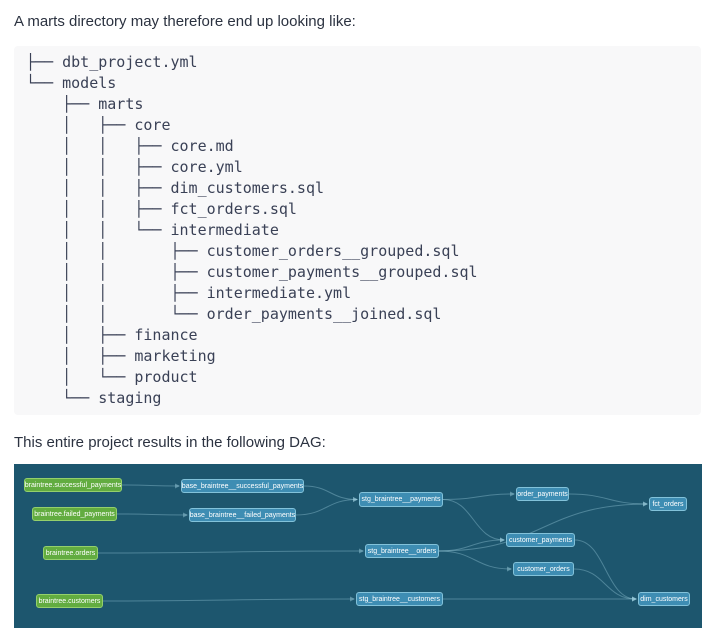 The width and height of the screenshot is (715, 640). I want to click on dag-edge-src_failed-base_failed, so click(152, 515).